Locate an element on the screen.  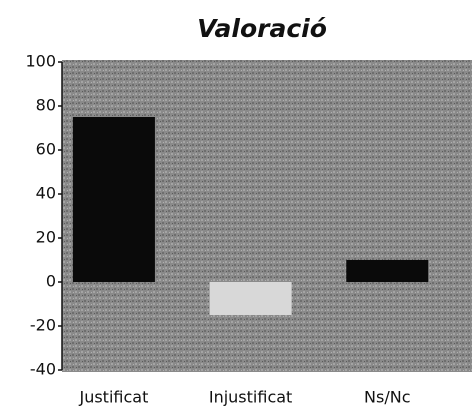
y-tick-label: 100 is located at coordinates (40, 61).